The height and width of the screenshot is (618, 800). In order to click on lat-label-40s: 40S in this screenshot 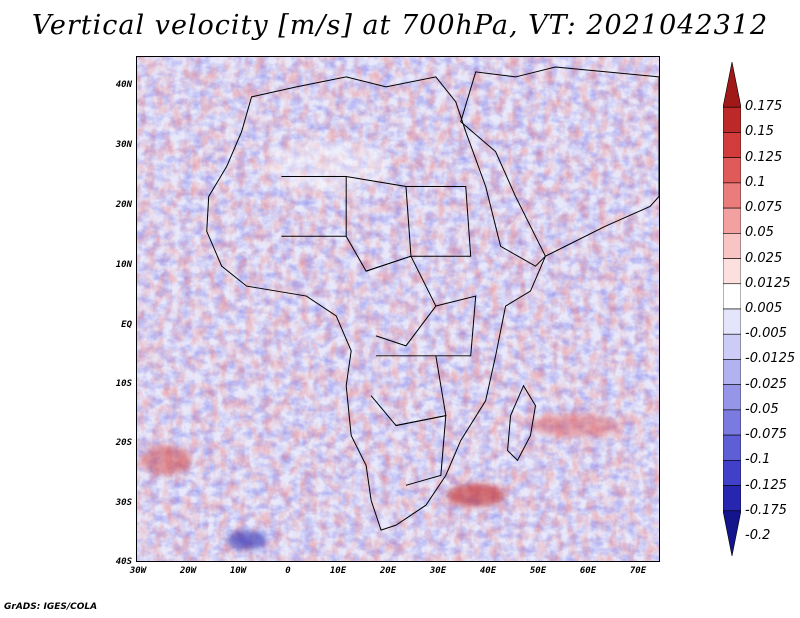, I will do `click(123, 562)`.